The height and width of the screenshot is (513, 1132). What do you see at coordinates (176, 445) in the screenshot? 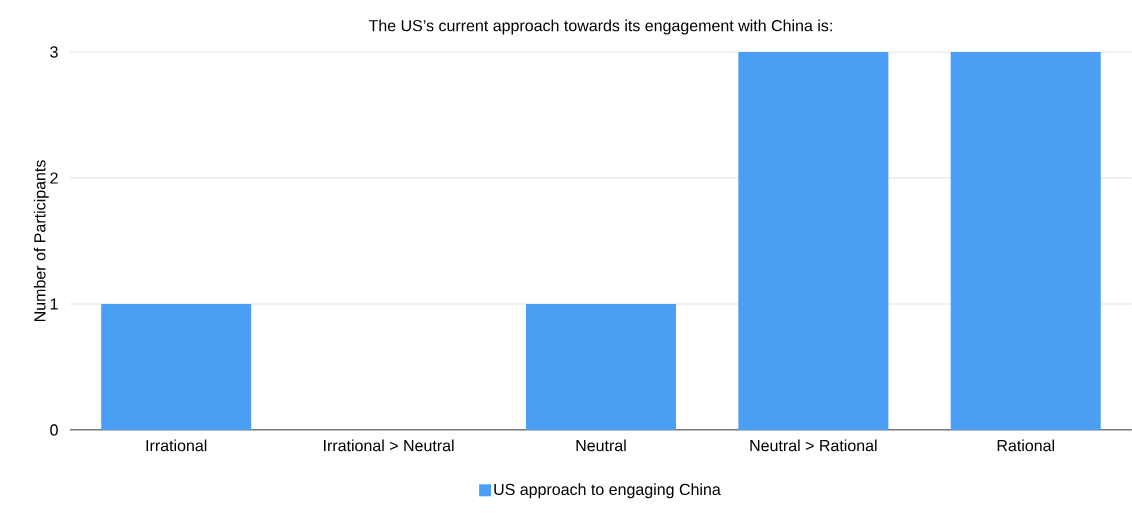
I see `x-tick-label: Irrational` at bounding box center [176, 445].